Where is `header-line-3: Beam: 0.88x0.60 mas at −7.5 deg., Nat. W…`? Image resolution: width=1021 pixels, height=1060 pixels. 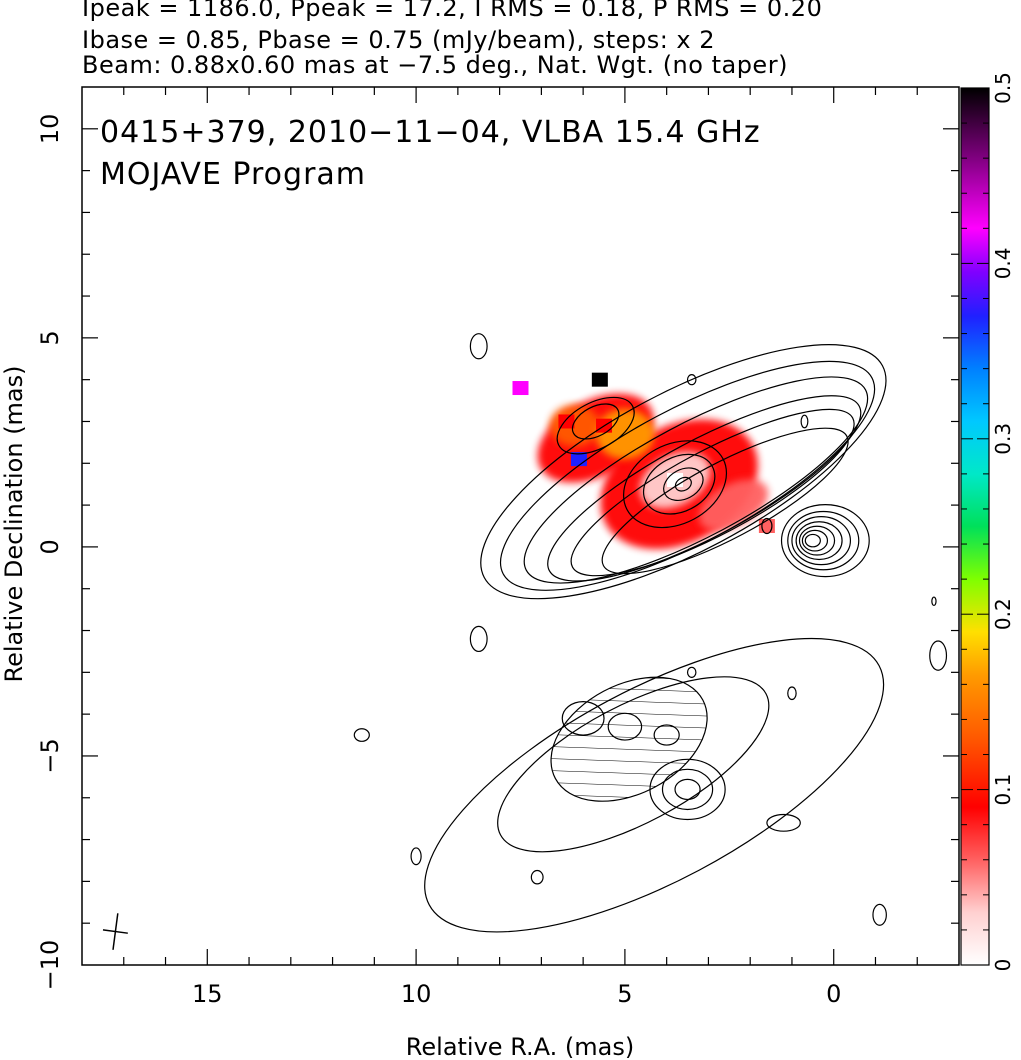 header-line-3: Beam: 0.88x0.60 mas at −7.5 deg., Nat. W… is located at coordinates (435, 65).